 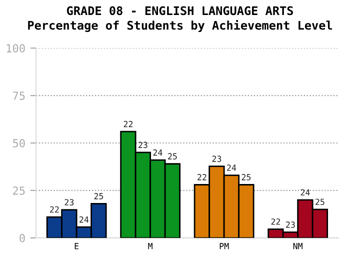 What do you see at coordinates (19, 190) in the screenshot?
I see `y-tick-label: 25` at bounding box center [19, 190].